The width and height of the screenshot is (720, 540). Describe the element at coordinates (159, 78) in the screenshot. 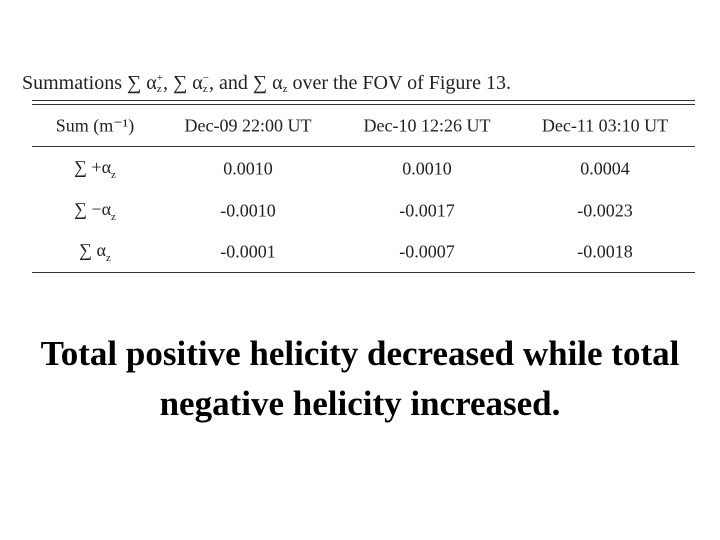

I see `superscript: +` at that location.